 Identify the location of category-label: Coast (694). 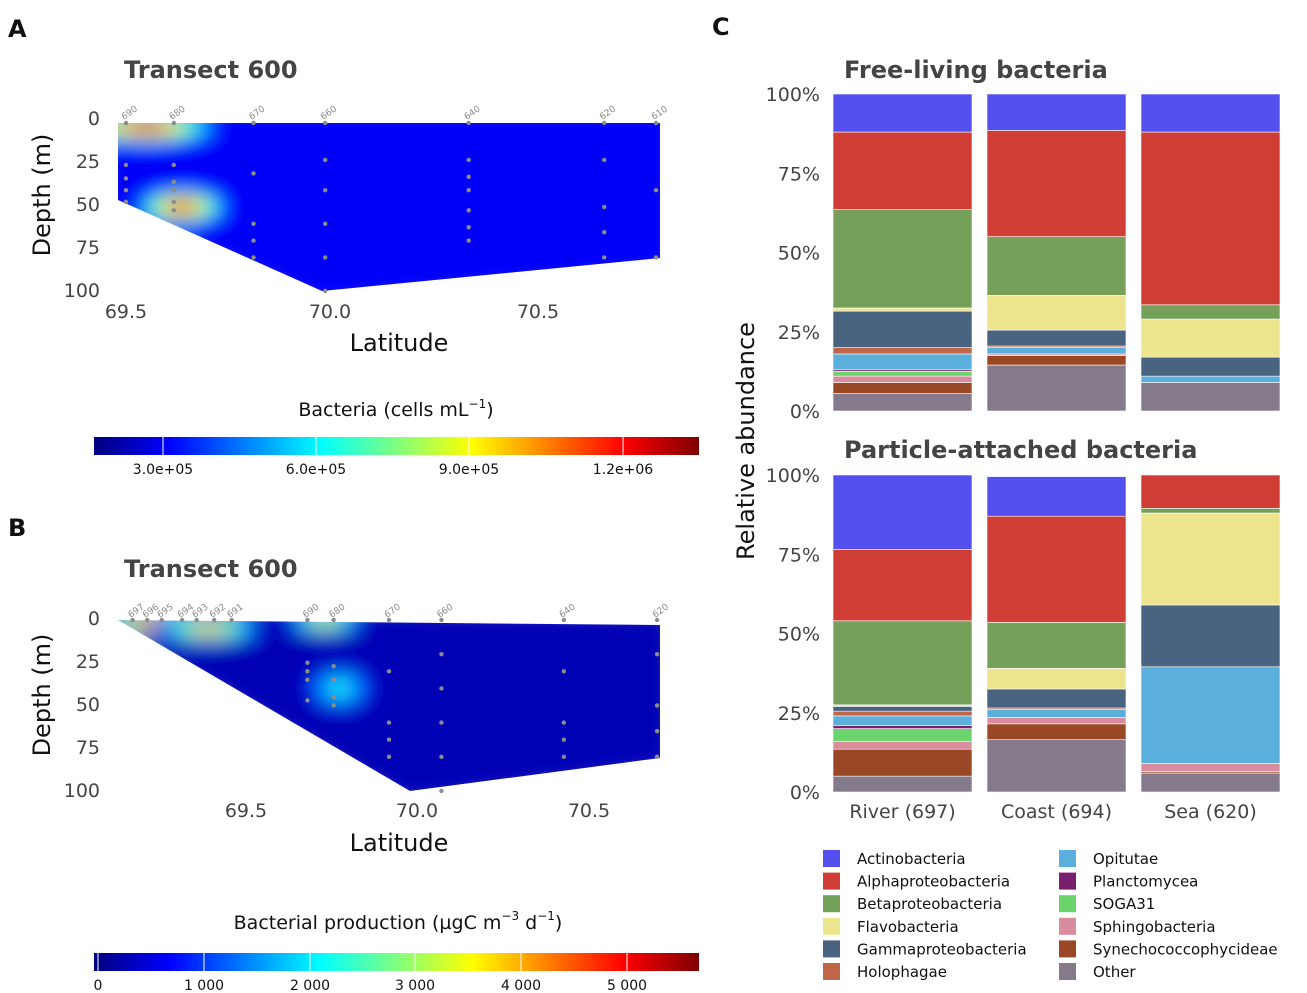
(1056, 812).